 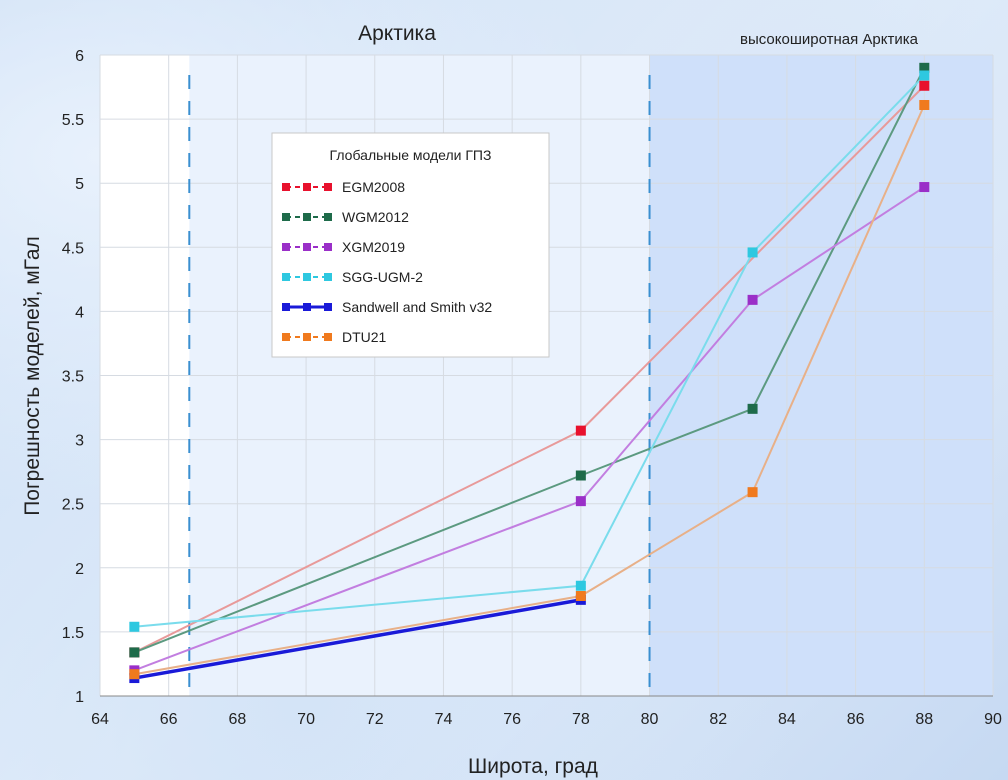 I want to click on region-label-high-latitude-arctic: высокоширотная Арктика, so click(x=829, y=39).